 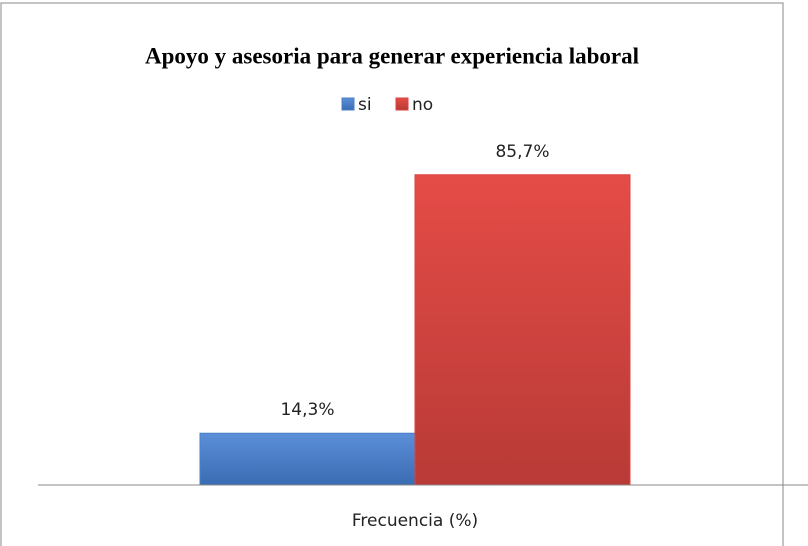 What do you see at coordinates (365, 105) in the screenshot?
I see `legend-label: si` at bounding box center [365, 105].